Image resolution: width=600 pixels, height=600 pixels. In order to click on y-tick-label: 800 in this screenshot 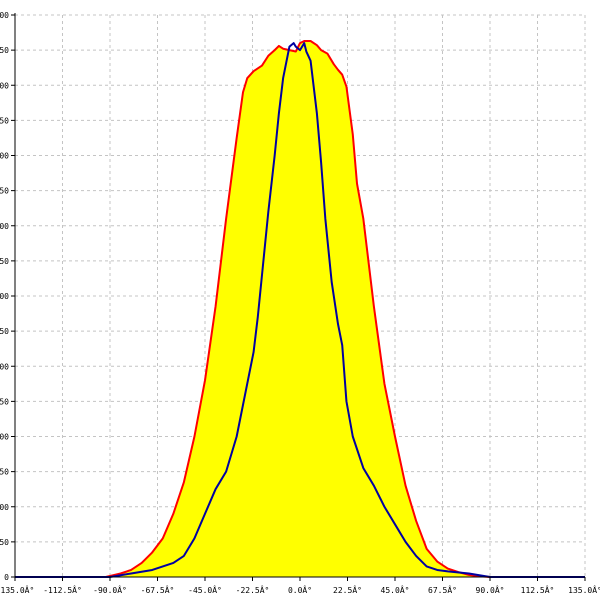, I will do `click(4, 15)`.